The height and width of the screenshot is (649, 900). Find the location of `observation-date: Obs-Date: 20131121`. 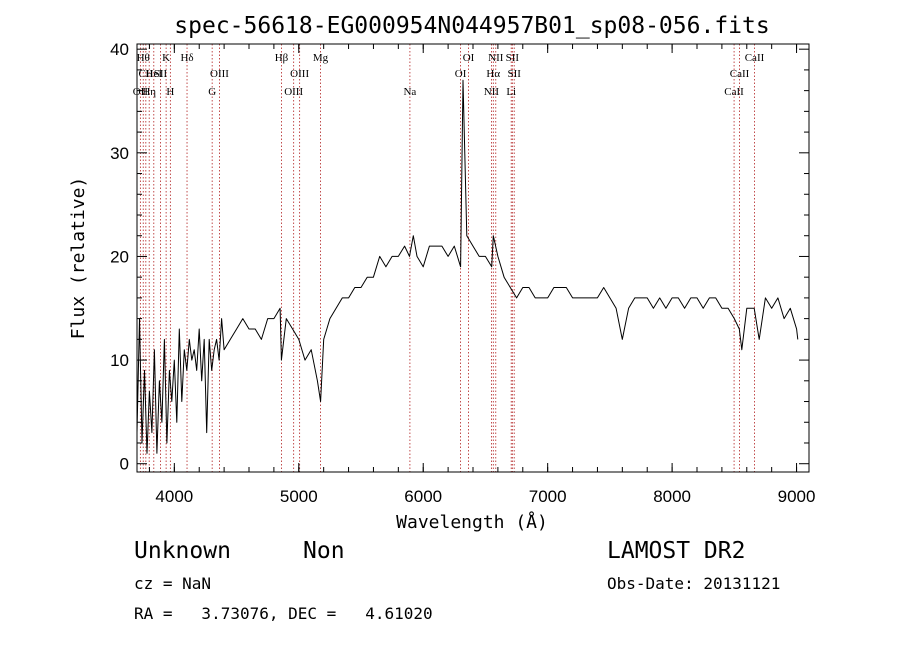

observation-date: Obs-Date: 20131121 is located at coordinates (694, 583).